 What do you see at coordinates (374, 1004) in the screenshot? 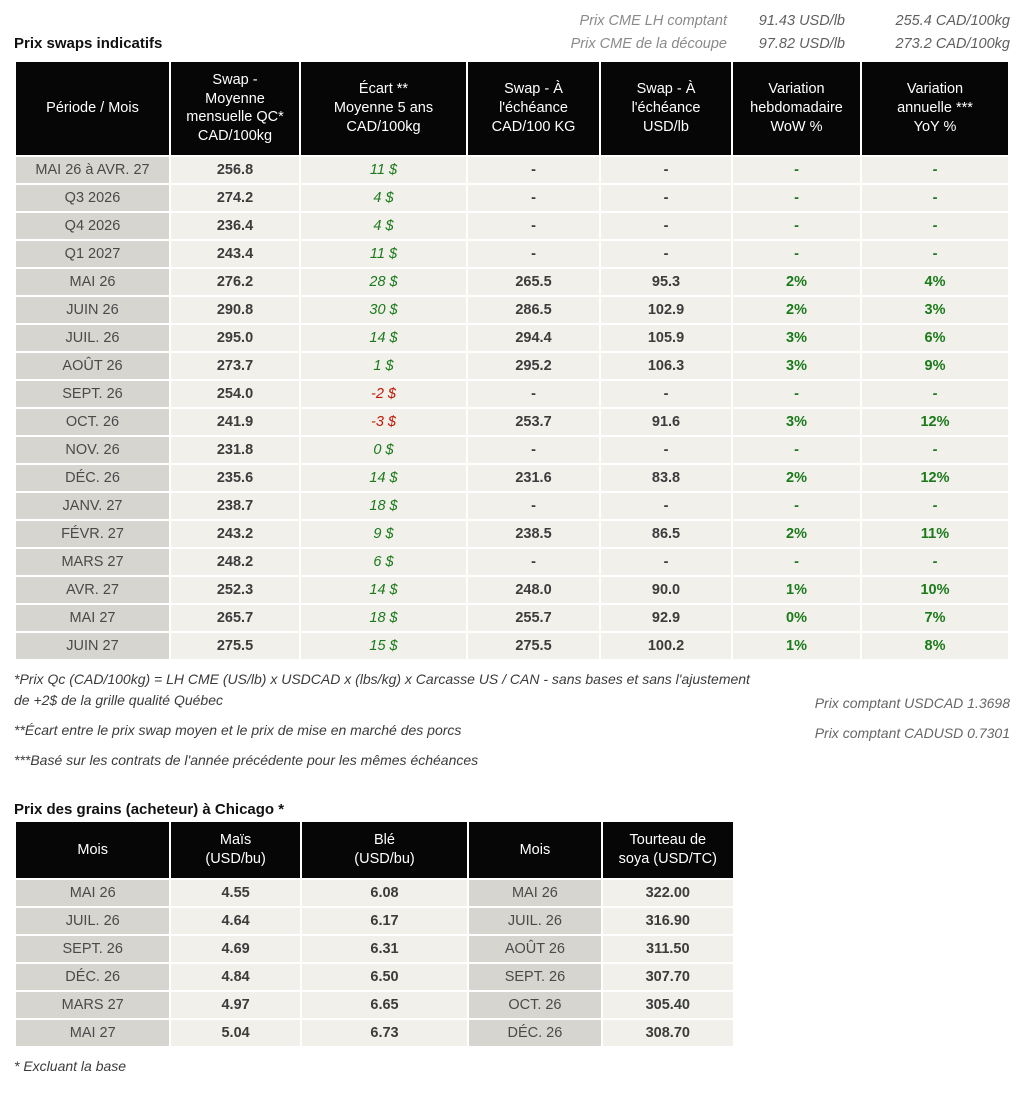
I see `table-row: MARS 27 4.97 6.65 OCT. 26 305.40` at bounding box center [374, 1004].